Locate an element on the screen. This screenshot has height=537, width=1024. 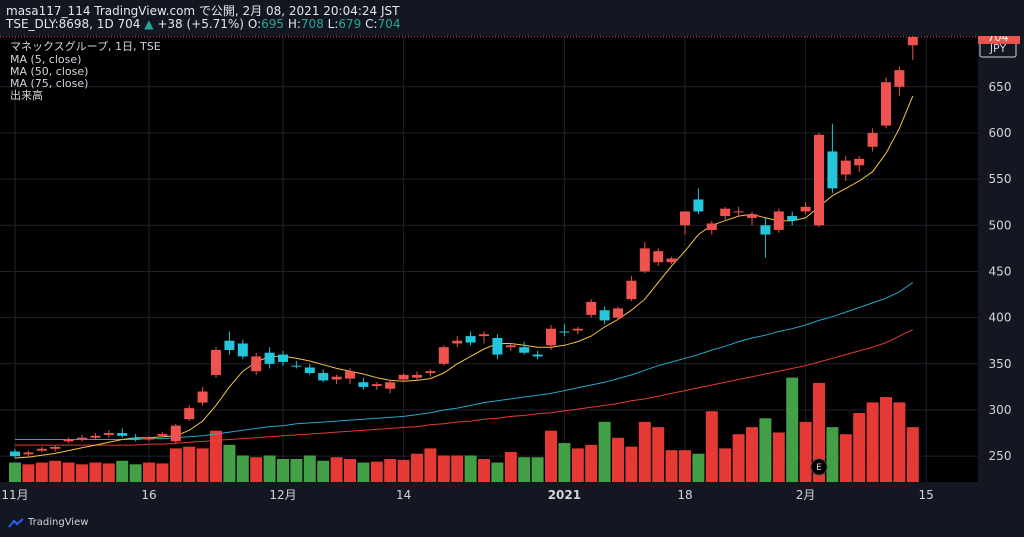
tradingview-logo: TradingView is located at coordinates (48, 522).